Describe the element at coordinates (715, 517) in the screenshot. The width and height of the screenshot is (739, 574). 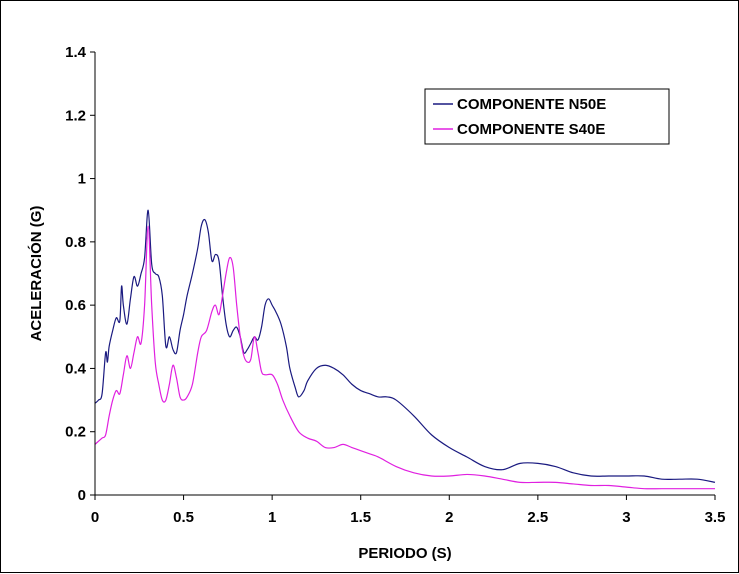
I see `x-tick-label: 3.5` at that location.